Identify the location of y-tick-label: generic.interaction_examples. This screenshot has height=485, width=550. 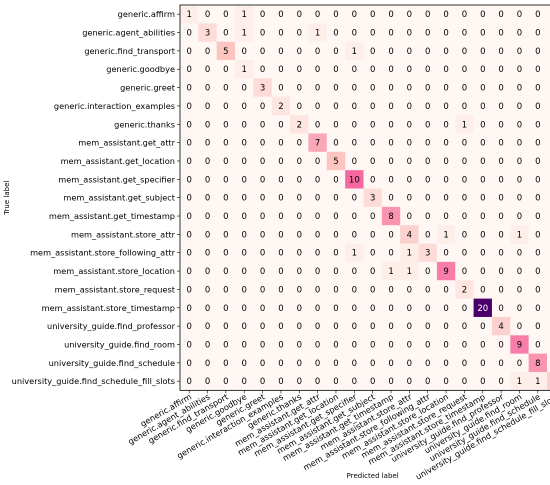
(114, 106).